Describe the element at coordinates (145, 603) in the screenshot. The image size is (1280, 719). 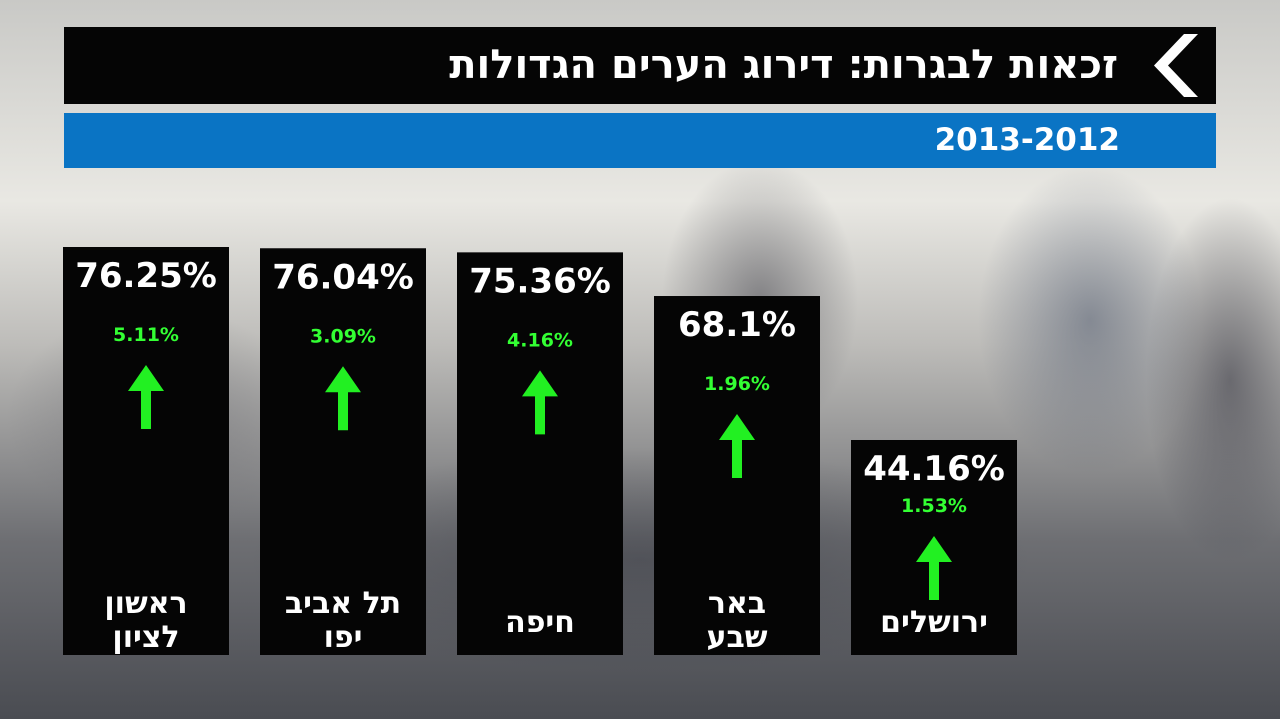
I see `category-label: ראשון` at that location.